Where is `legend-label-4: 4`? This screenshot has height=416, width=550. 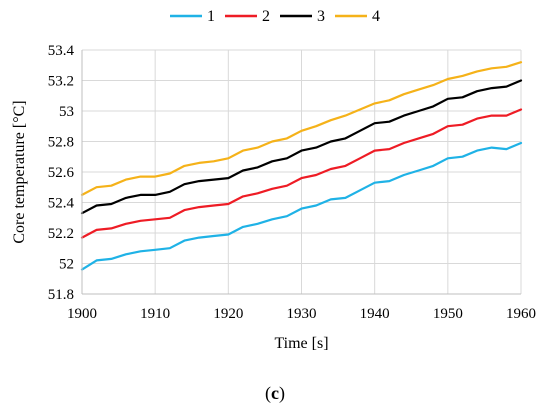 legend-label-4: 4 is located at coordinates (376, 16).